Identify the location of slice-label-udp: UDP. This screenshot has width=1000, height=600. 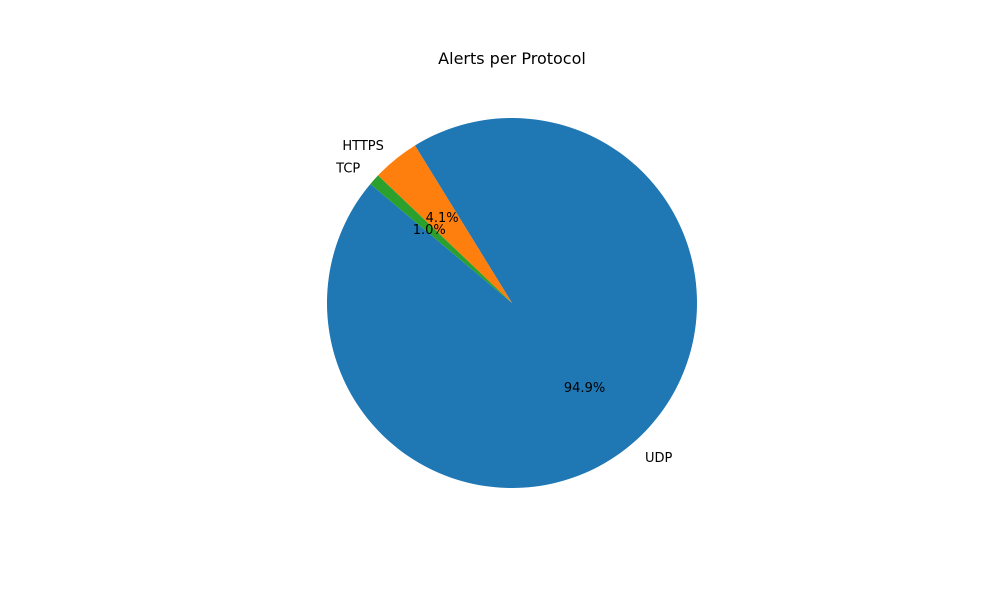
(659, 458).